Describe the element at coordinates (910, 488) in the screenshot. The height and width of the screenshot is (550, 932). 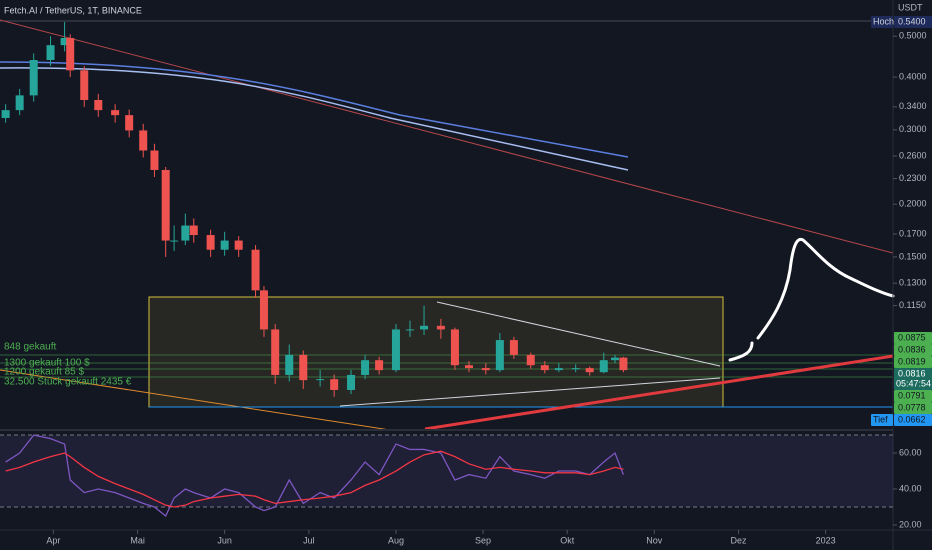
I see `y-tick-label: 40.00` at that location.